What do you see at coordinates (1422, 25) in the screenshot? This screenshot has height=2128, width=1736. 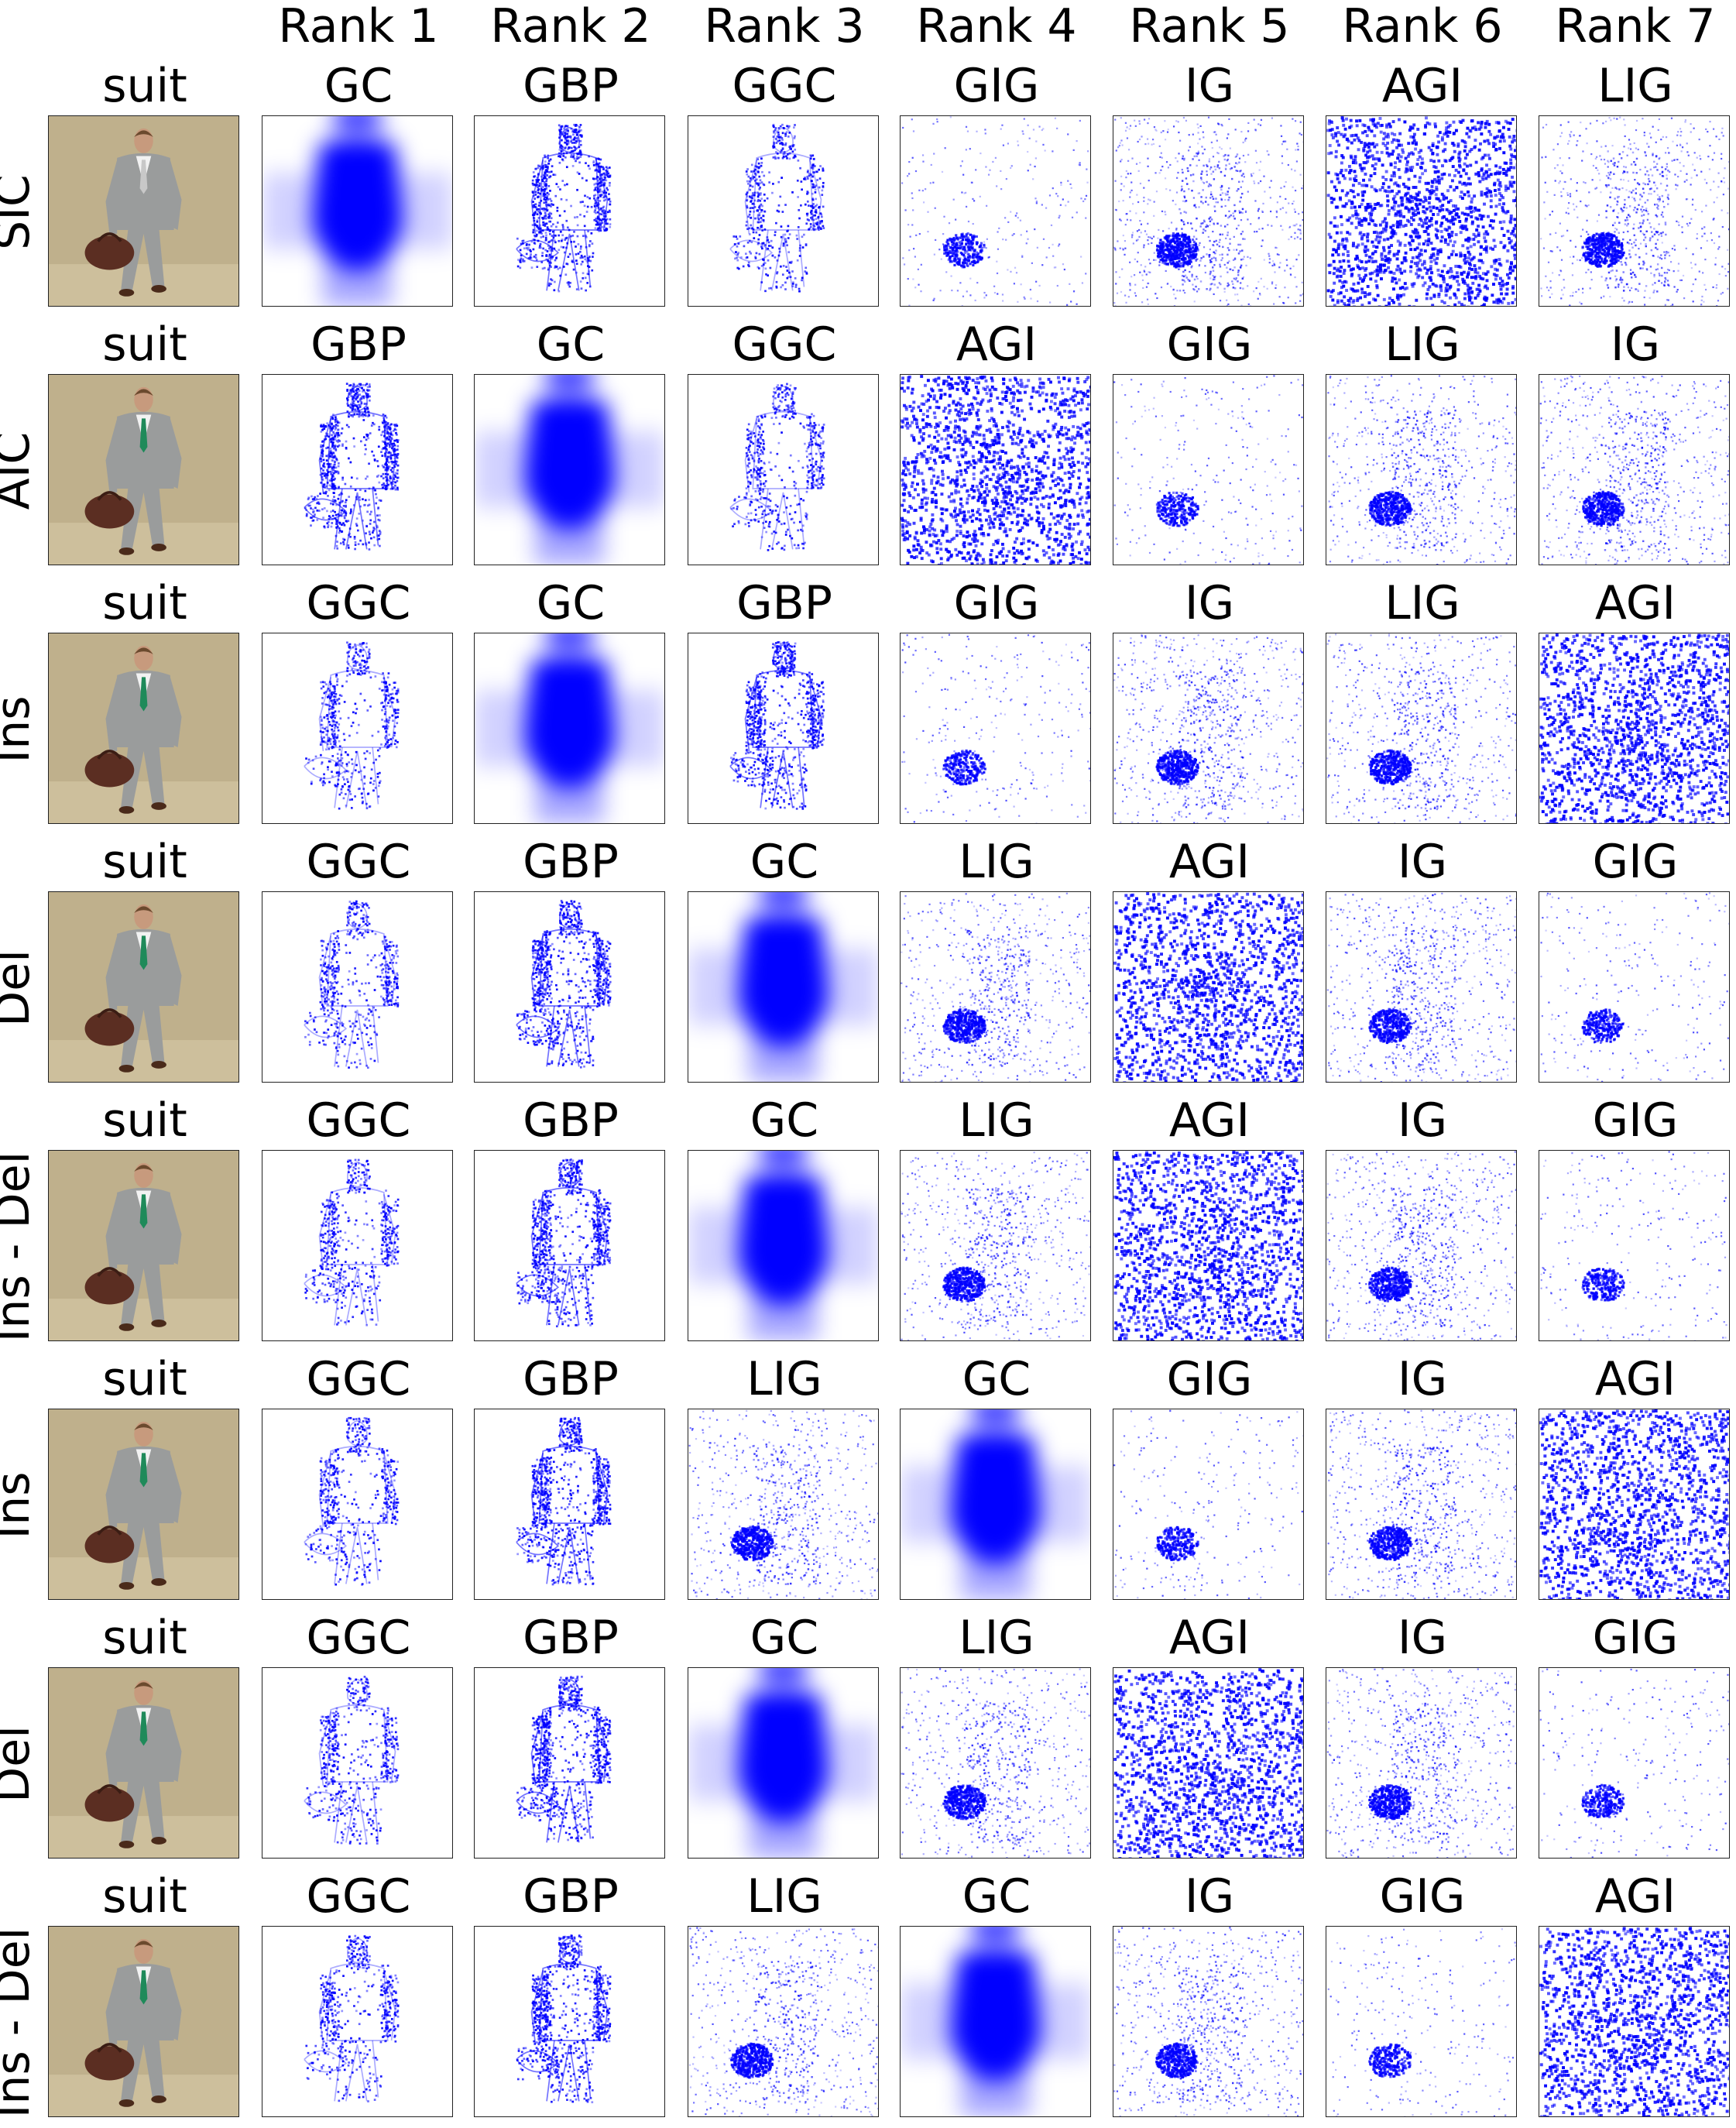 I see `rank-header-6: Rank 6` at bounding box center [1422, 25].